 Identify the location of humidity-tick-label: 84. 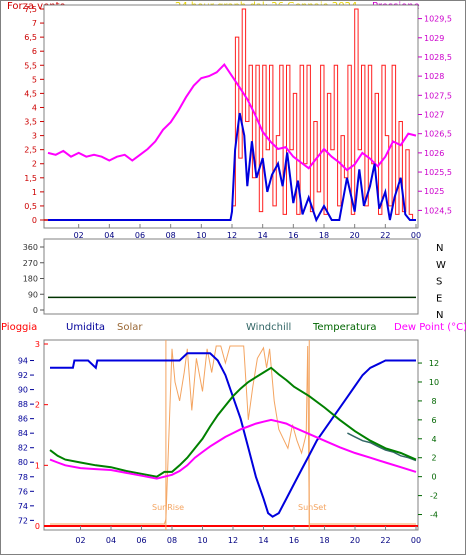
(23, 433).